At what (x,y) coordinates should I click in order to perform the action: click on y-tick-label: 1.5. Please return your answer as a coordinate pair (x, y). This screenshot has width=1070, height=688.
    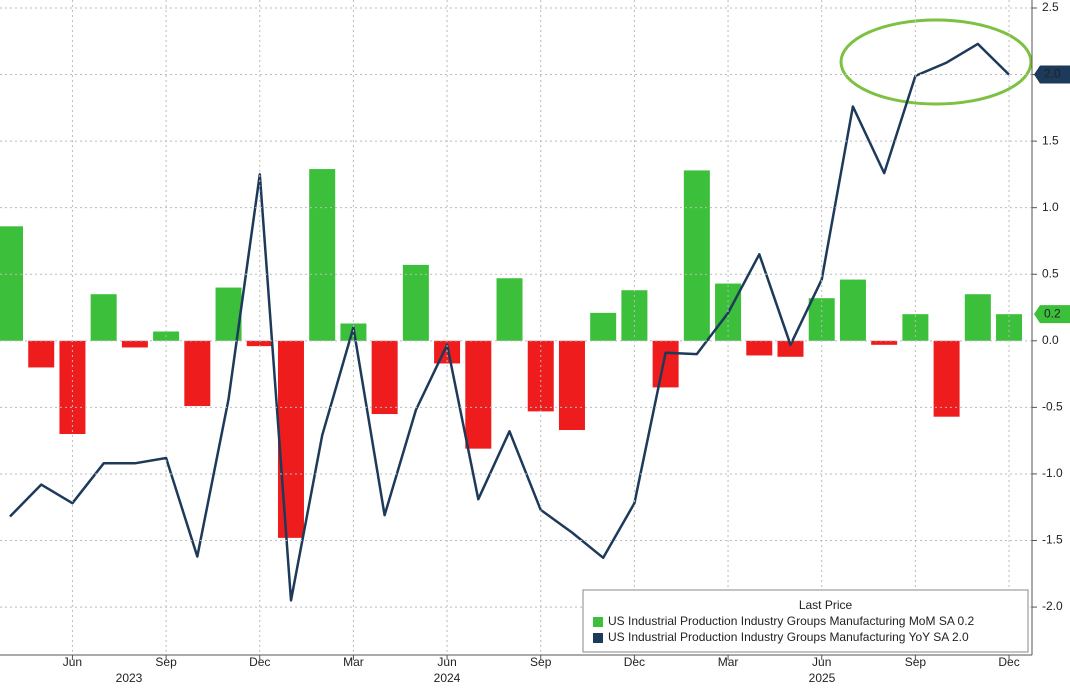
    Looking at the image, I should click on (1050, 140).